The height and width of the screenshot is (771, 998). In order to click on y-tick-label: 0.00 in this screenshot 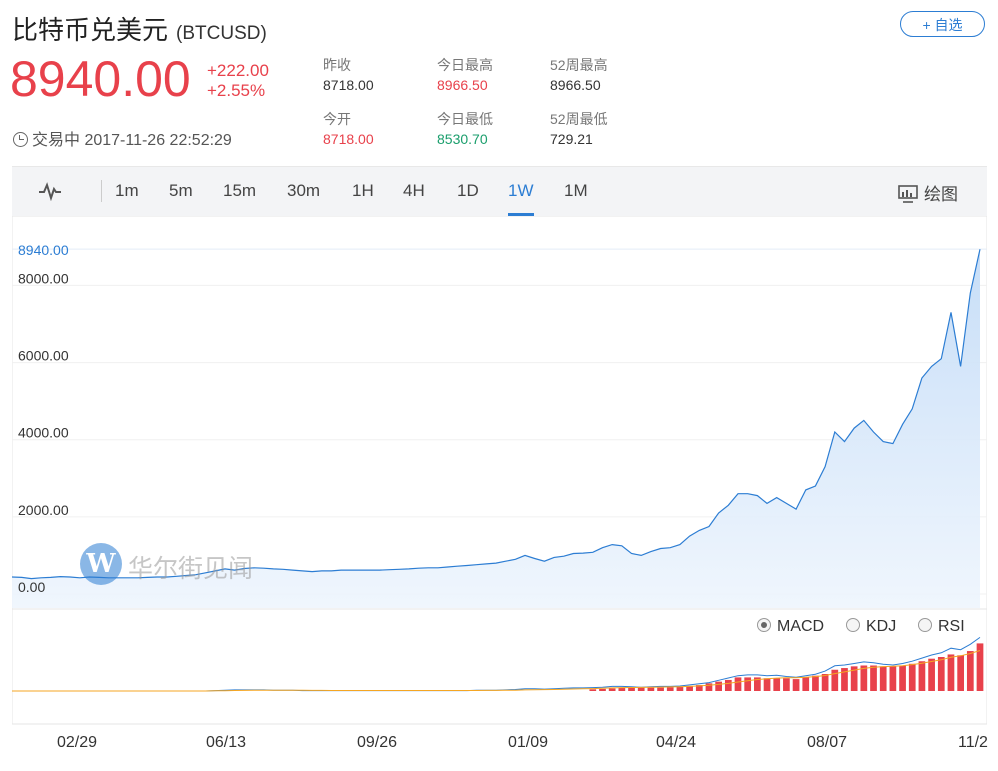, I will do `click(31, 587)`.